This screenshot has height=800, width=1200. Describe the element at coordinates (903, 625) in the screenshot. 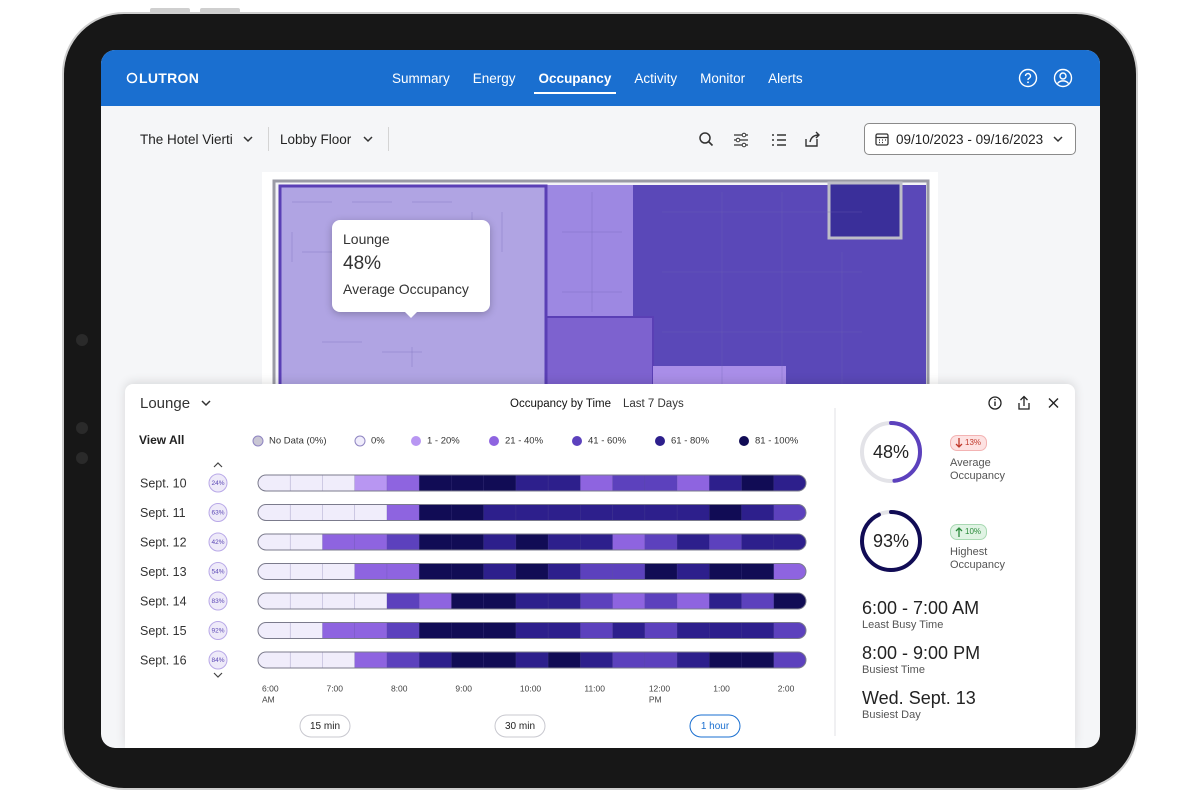

I see `stat-caption: Least Busy Time` at that location.